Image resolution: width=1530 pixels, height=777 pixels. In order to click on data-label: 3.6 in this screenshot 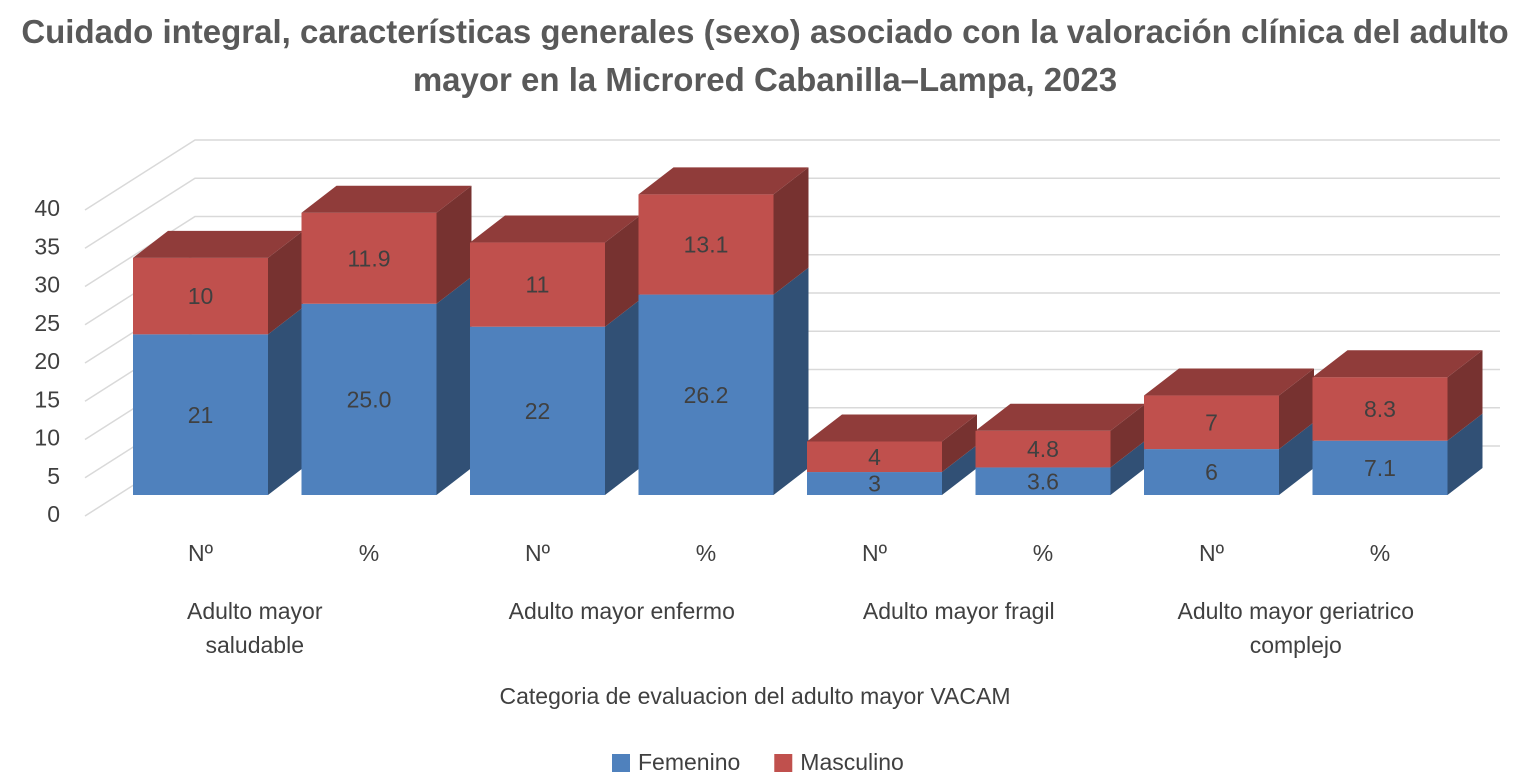, I will do `click(1043, 481)`.